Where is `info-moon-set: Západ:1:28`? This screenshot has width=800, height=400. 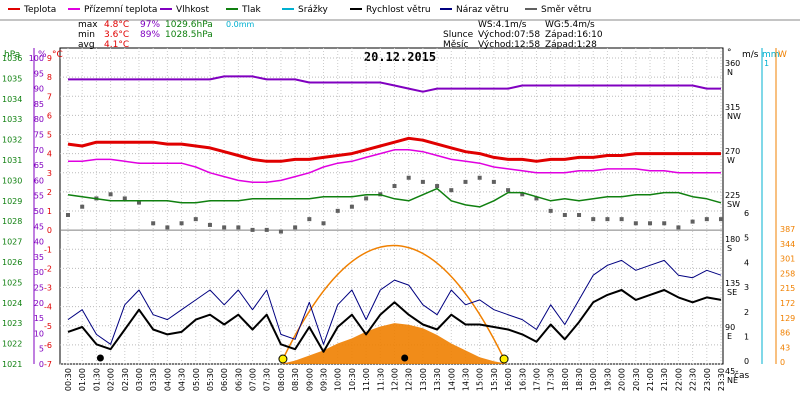 info-moon-set: Západ:1:28 is located at coordinates (571, 45).